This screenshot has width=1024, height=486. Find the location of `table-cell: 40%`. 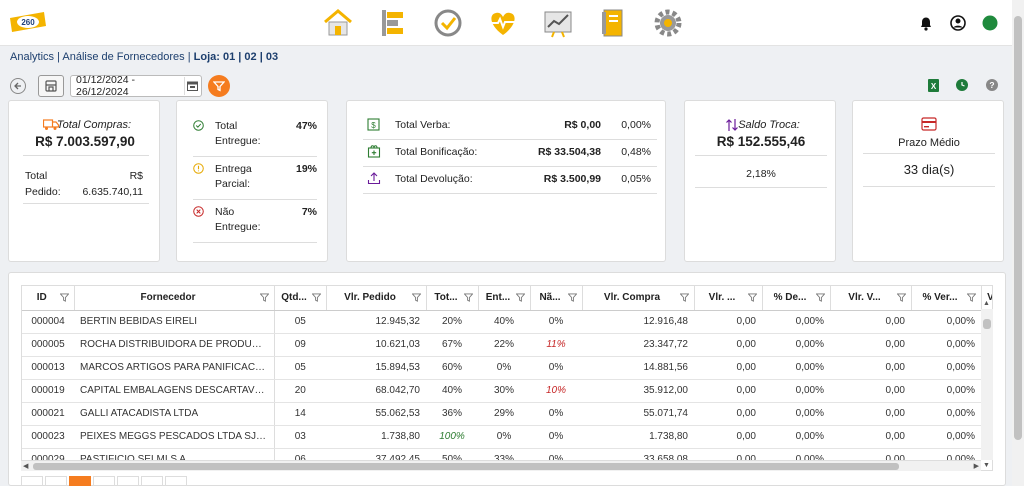

table-cell: 40% is located at coordinates (452, 391).